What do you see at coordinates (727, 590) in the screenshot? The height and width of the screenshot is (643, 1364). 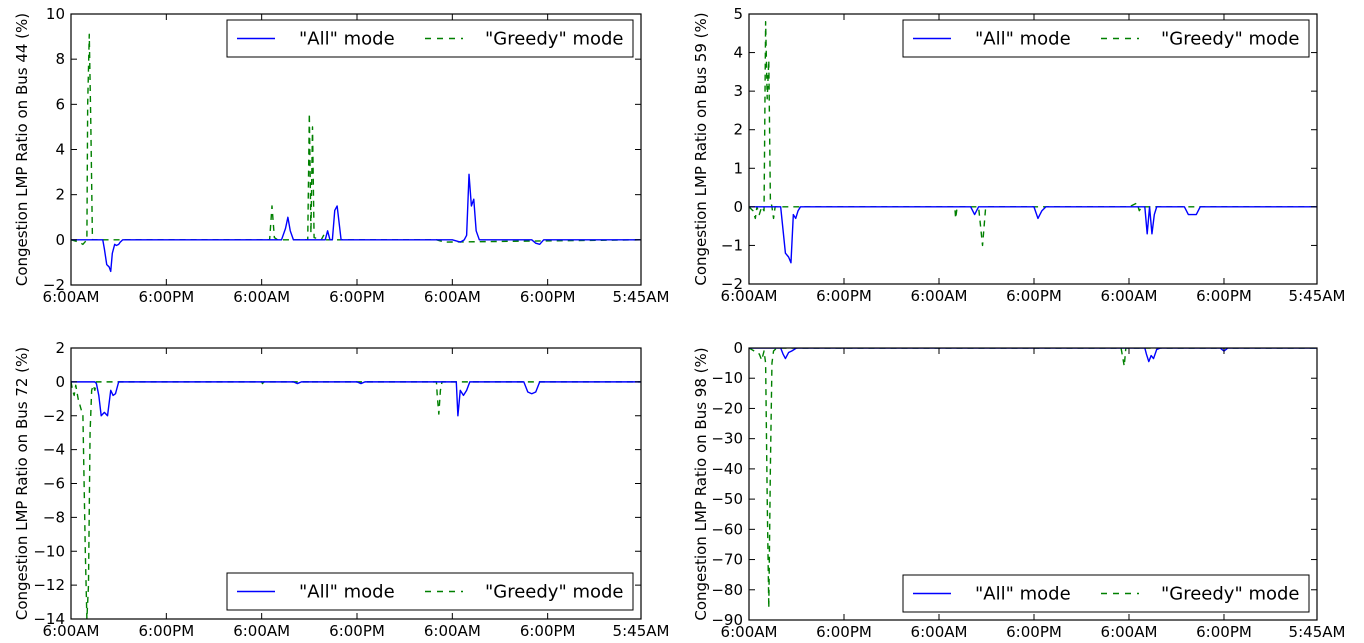 I see `y-tick-label: −80` at bounding box center [727, 590].